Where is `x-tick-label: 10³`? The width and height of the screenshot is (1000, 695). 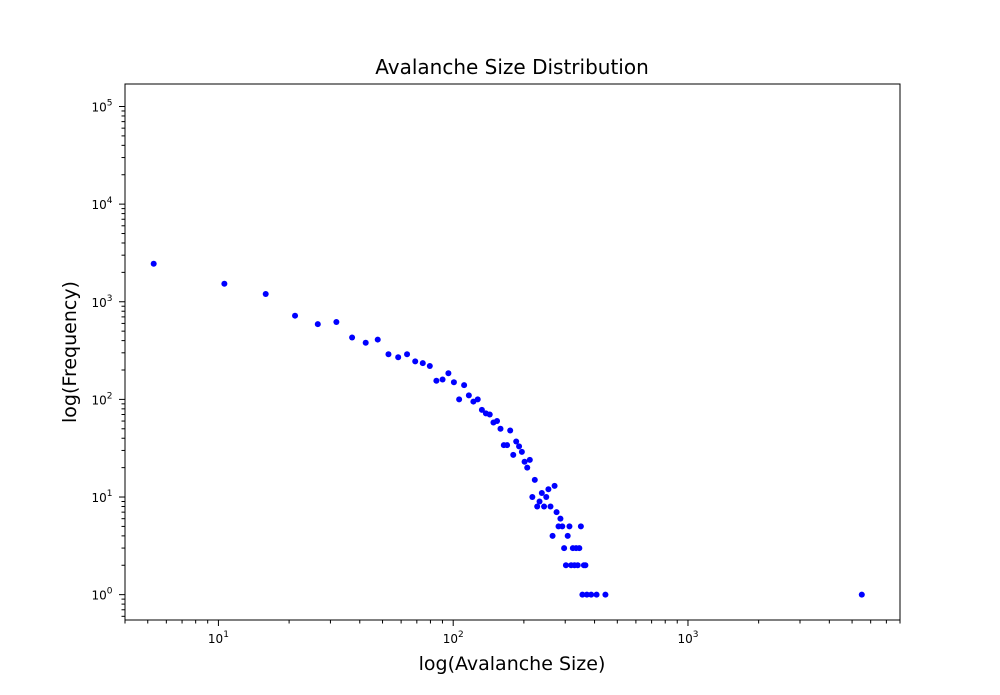
x-tick-label: 10³ is located at coordinates (687, 638).